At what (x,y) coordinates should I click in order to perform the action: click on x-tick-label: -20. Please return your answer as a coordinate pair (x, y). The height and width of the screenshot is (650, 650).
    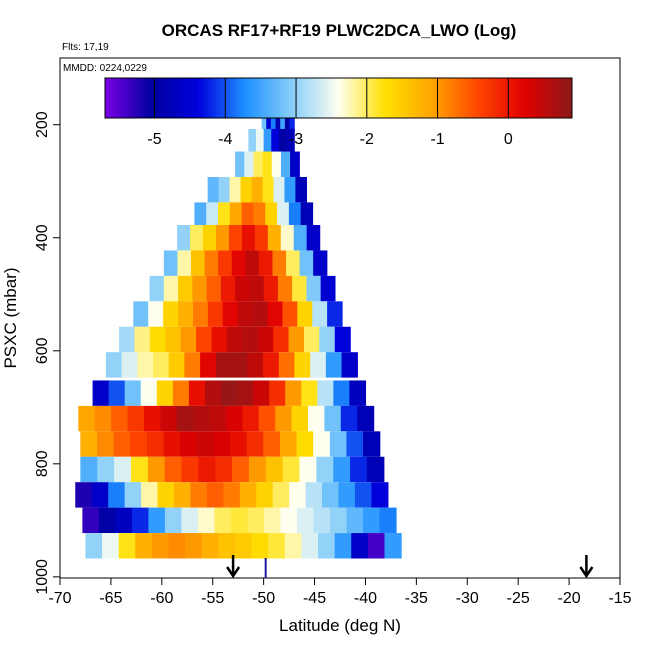
    Looking at the image, I should click on (569, 598).